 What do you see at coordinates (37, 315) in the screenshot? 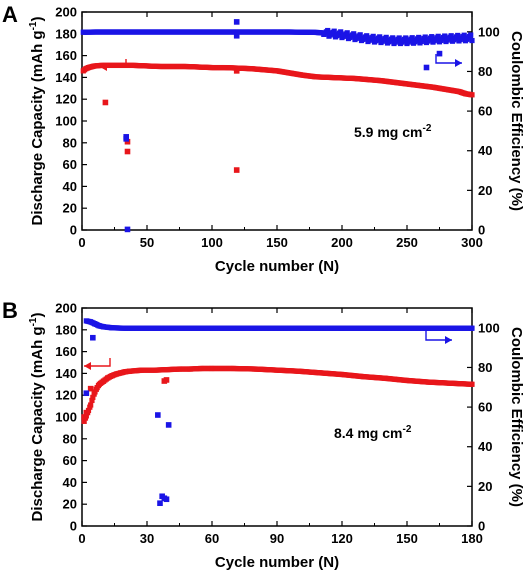
I see `y-left-axis-title-close: )` at bounding box center [37, 315].